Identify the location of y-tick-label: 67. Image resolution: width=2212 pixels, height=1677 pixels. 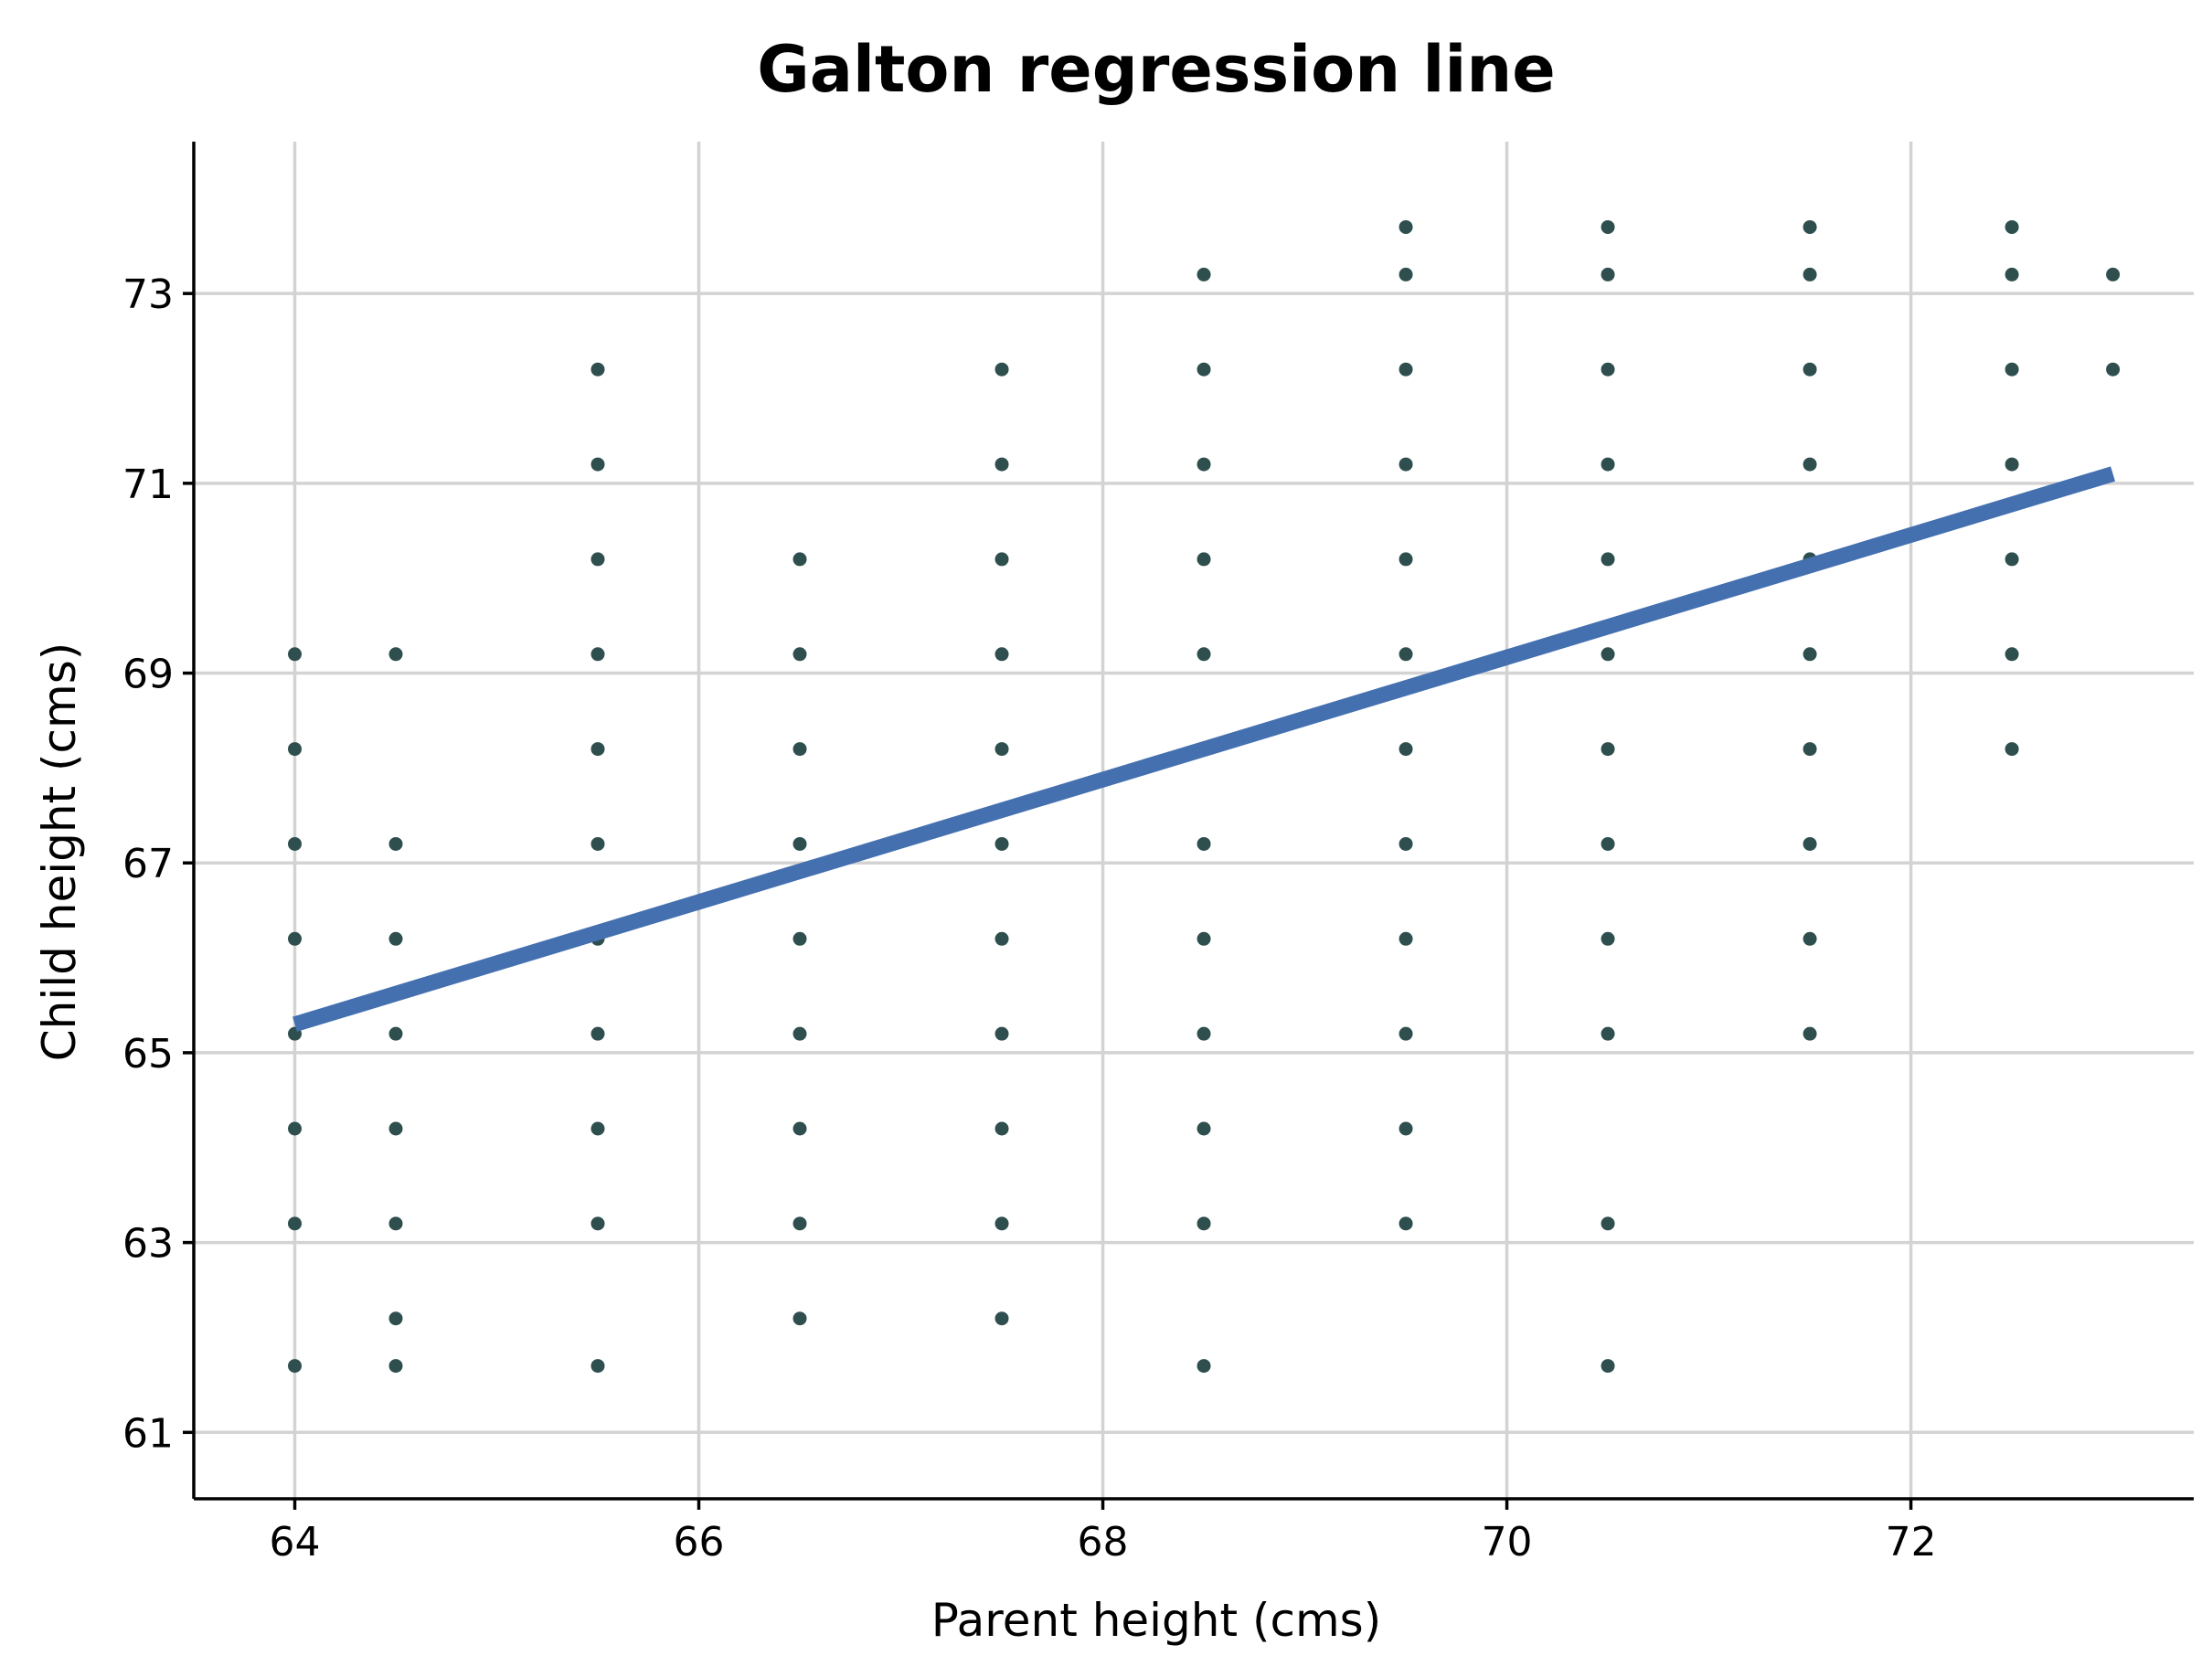
(148, 864).